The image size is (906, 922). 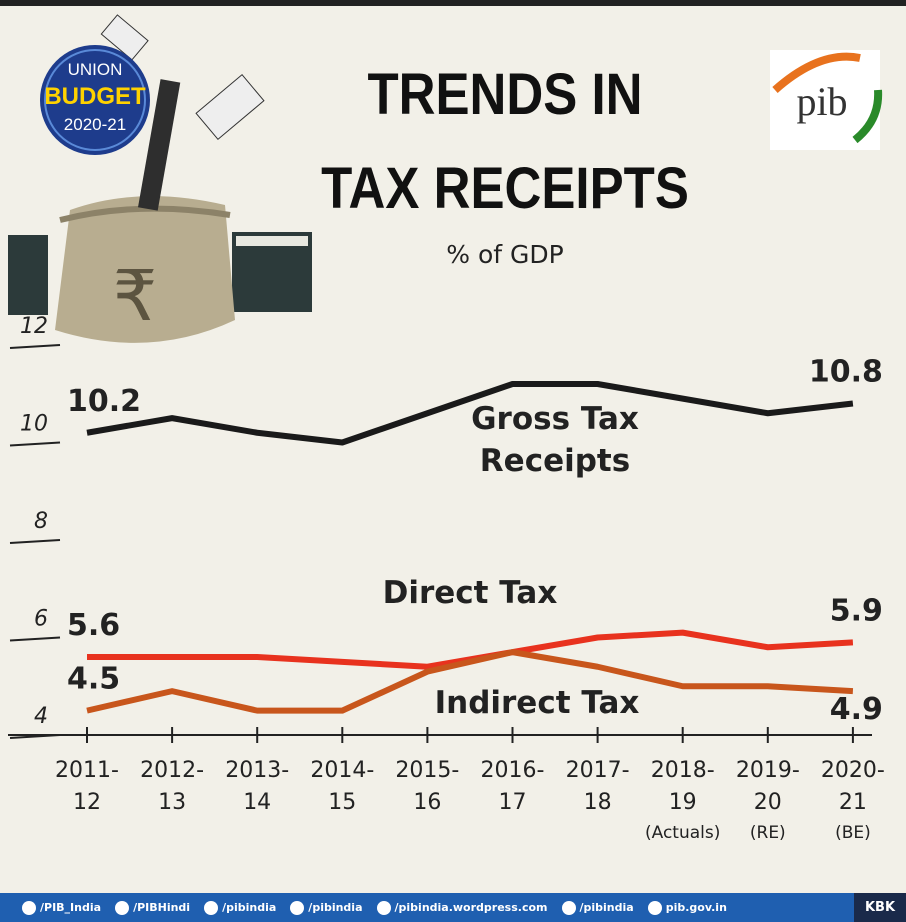 What do you see at coordinates (470, 593) in the screenshot?
I see `series-label: Direct Tax` at bounding box center [470, 593].